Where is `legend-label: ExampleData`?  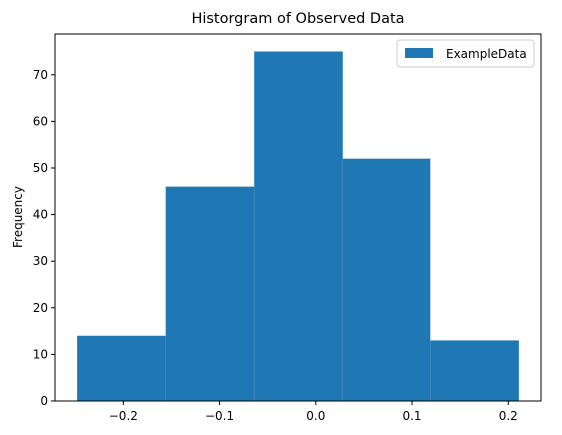
legend-label: ExampleData is located at coordinates (486, 54).